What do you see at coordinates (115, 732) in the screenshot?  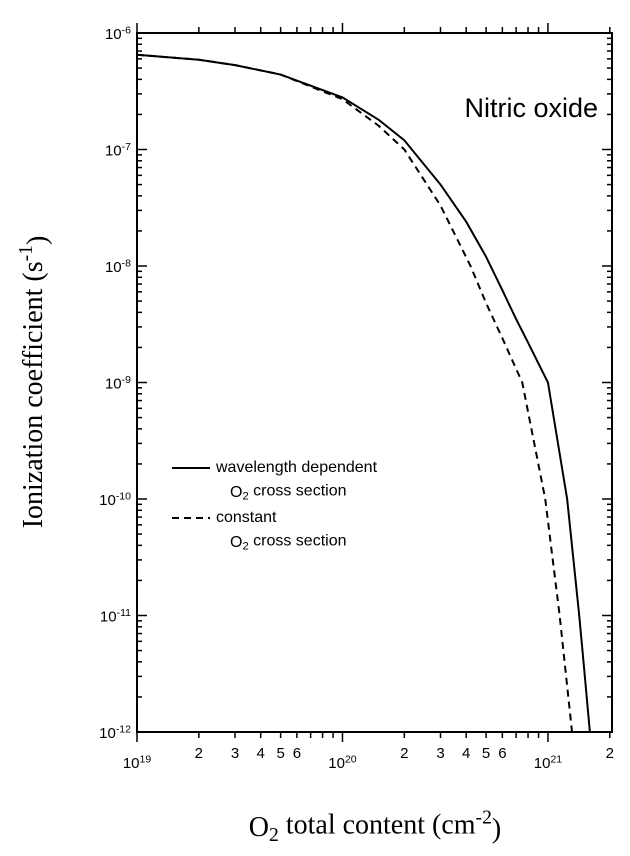 I see `y-tick-label: 10⁻¹²` at bounding box center [115, 732].